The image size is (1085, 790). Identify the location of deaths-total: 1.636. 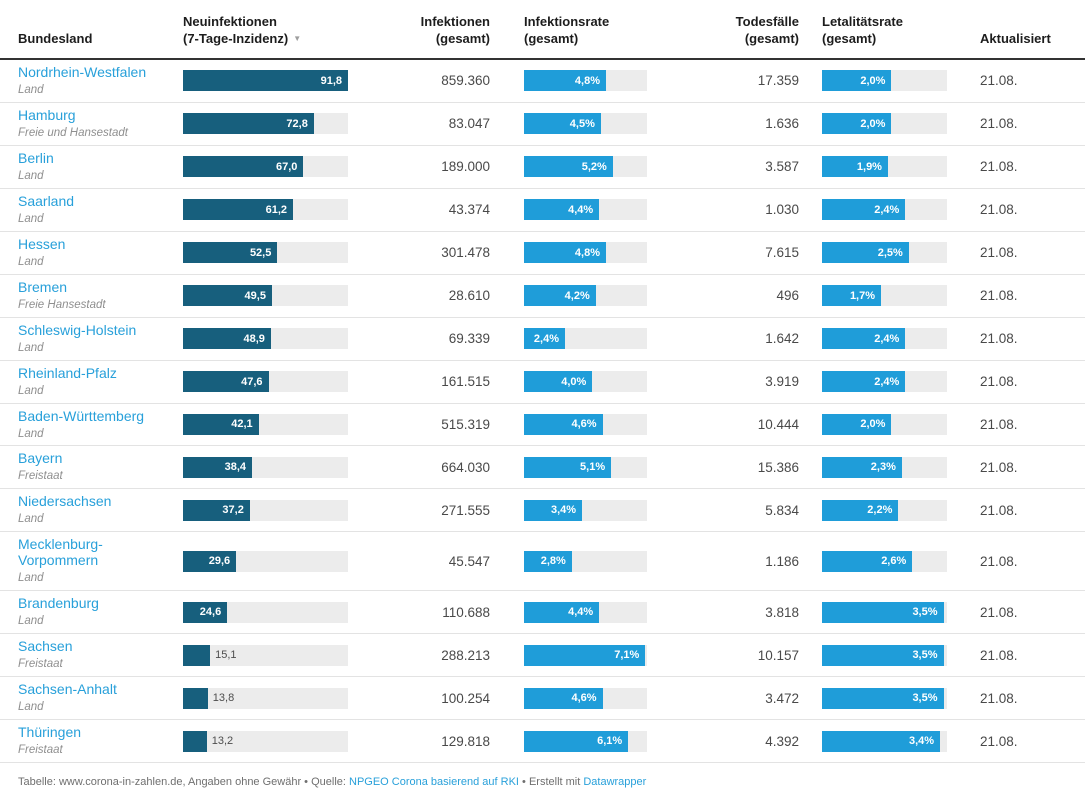
(782, 124).